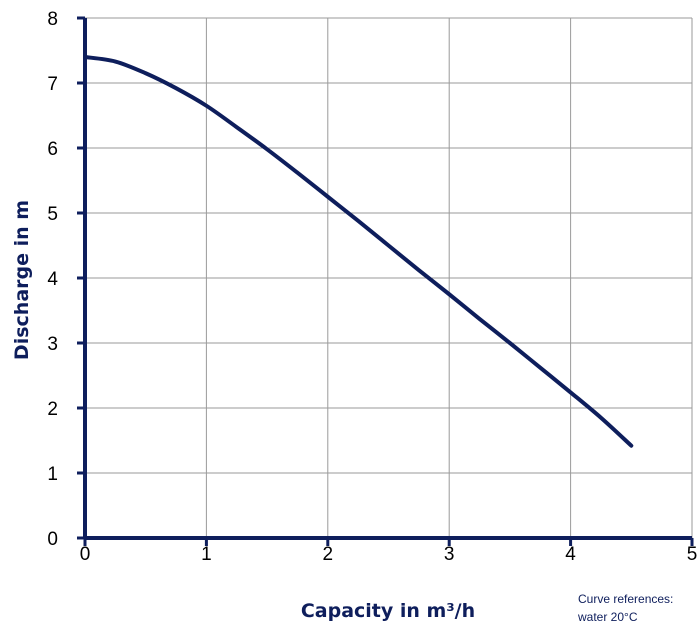  I want to click on x-axis-title: Capacity in m³/h, so click(388, 611).